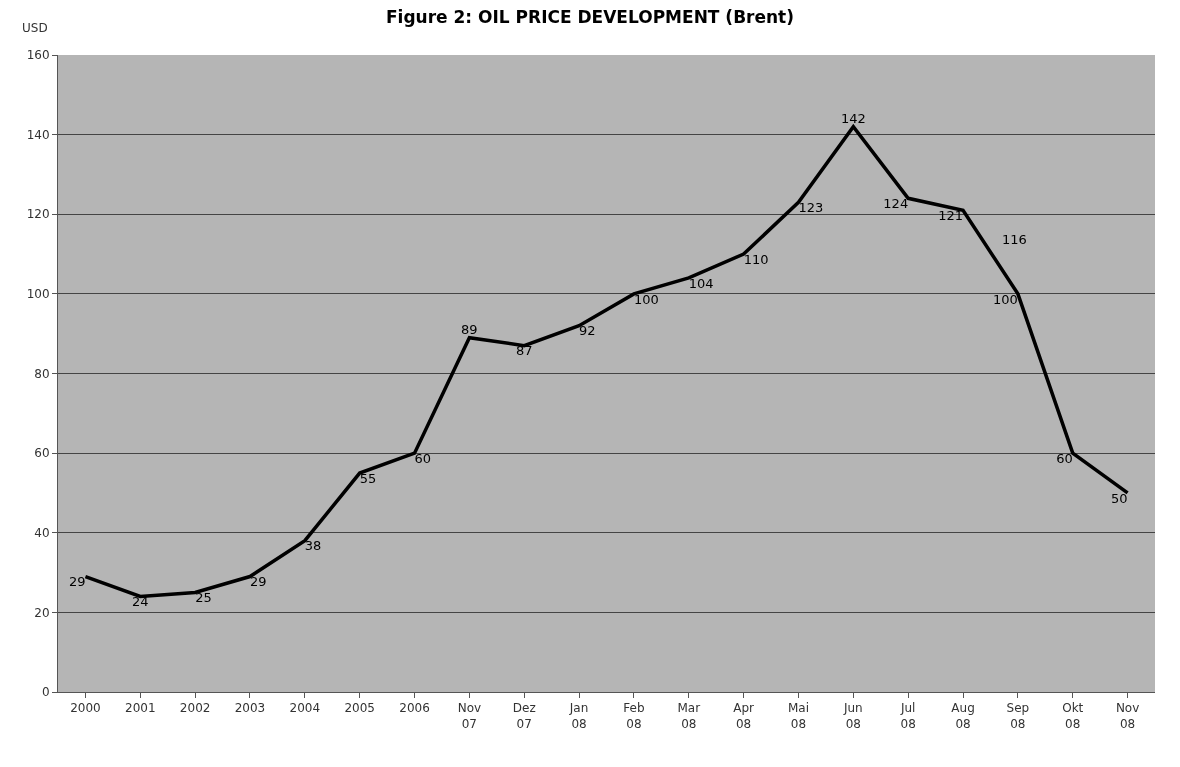 This screenshot has width=1180, height=767. I want to click on y-tick-label: 60, so click(42, 453).